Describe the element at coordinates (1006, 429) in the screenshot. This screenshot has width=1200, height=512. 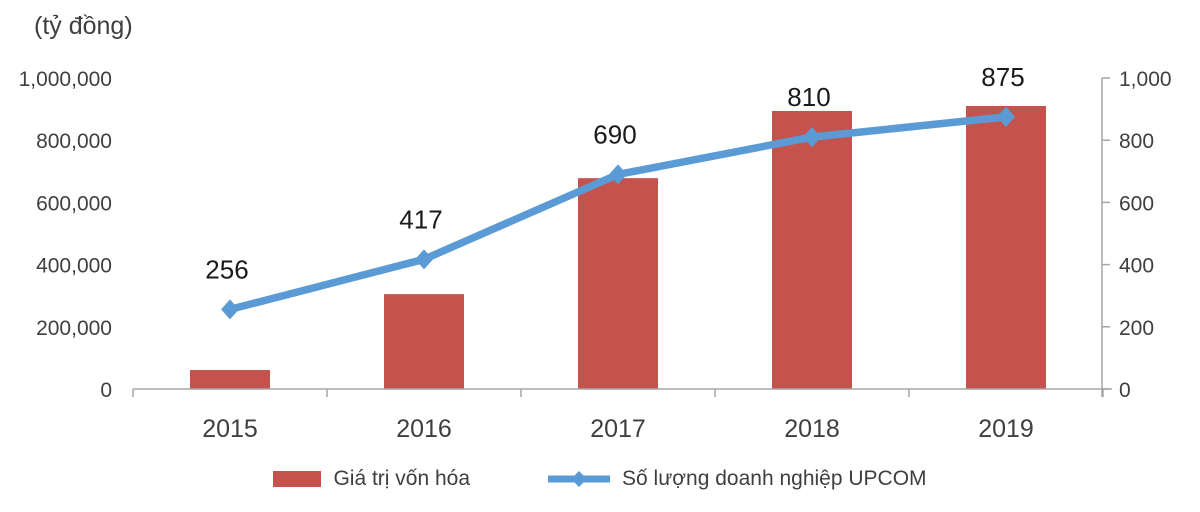
I see `x-axis-category-label: 2019` at that location.